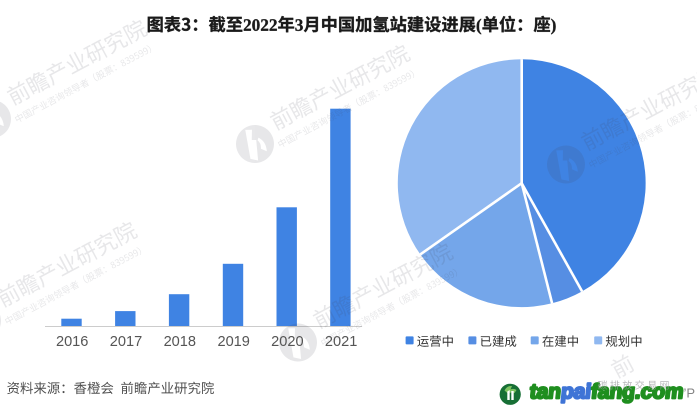 Image resolution: width=697 pixels, height=417 pixels. What do you see at coordinates (690, 393) in the screenshot?
I see `svg-text: ’P` at bounding box center [690, 393].